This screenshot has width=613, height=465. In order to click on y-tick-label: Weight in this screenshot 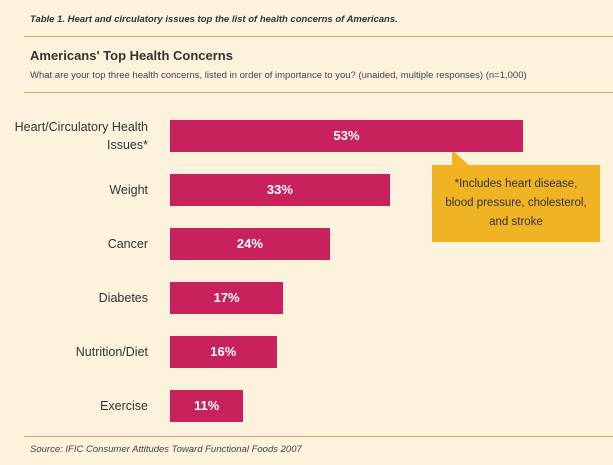, I will do `click(128, 190)`.